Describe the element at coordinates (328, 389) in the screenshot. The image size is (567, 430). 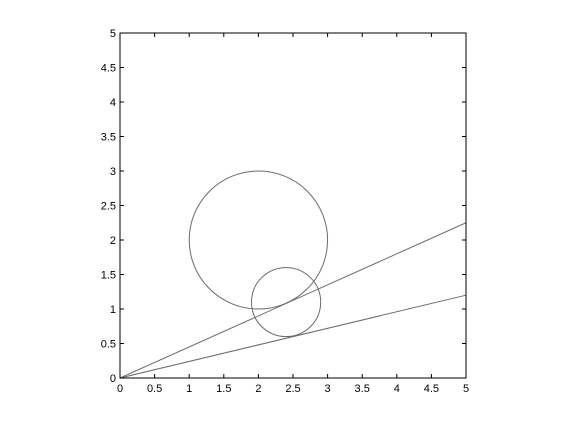
I see `x-tick-label: 3` at that location.